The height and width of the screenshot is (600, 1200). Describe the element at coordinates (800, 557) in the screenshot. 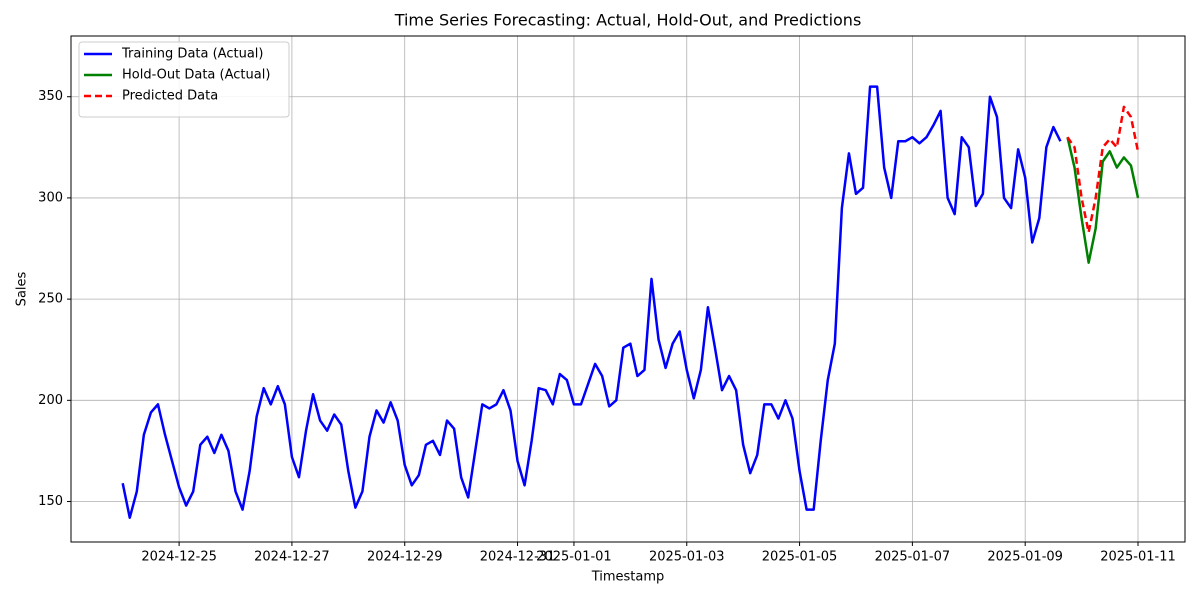

I see `x-tick-label: 2025-01-05` at that location.